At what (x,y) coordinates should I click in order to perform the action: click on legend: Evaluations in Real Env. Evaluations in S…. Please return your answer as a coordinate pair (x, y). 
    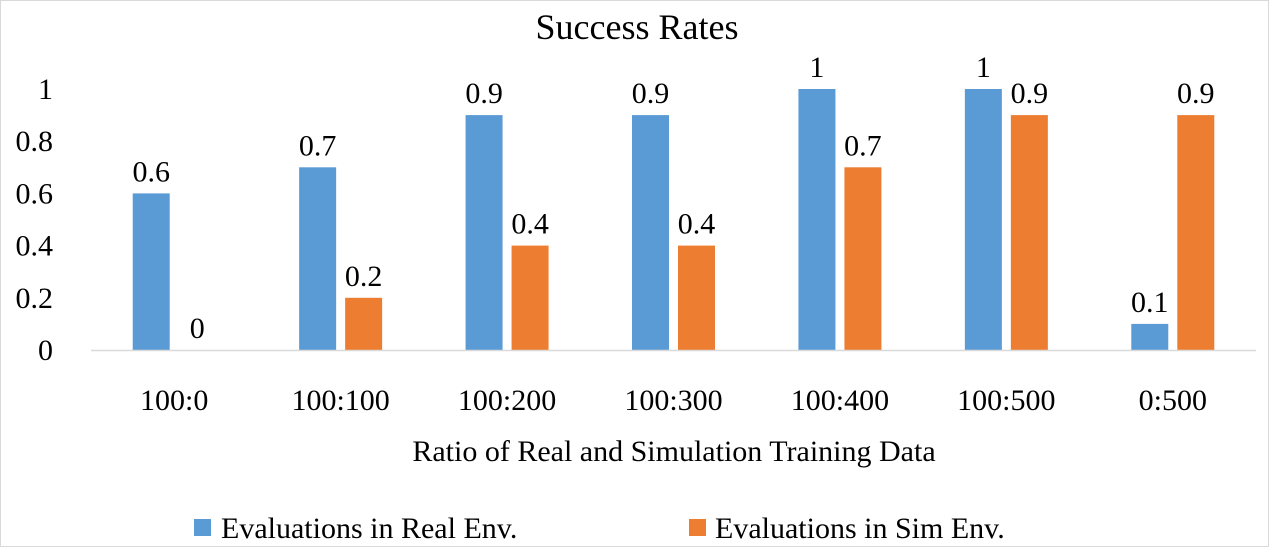
    Looking at the image, I should click on (599, 528).